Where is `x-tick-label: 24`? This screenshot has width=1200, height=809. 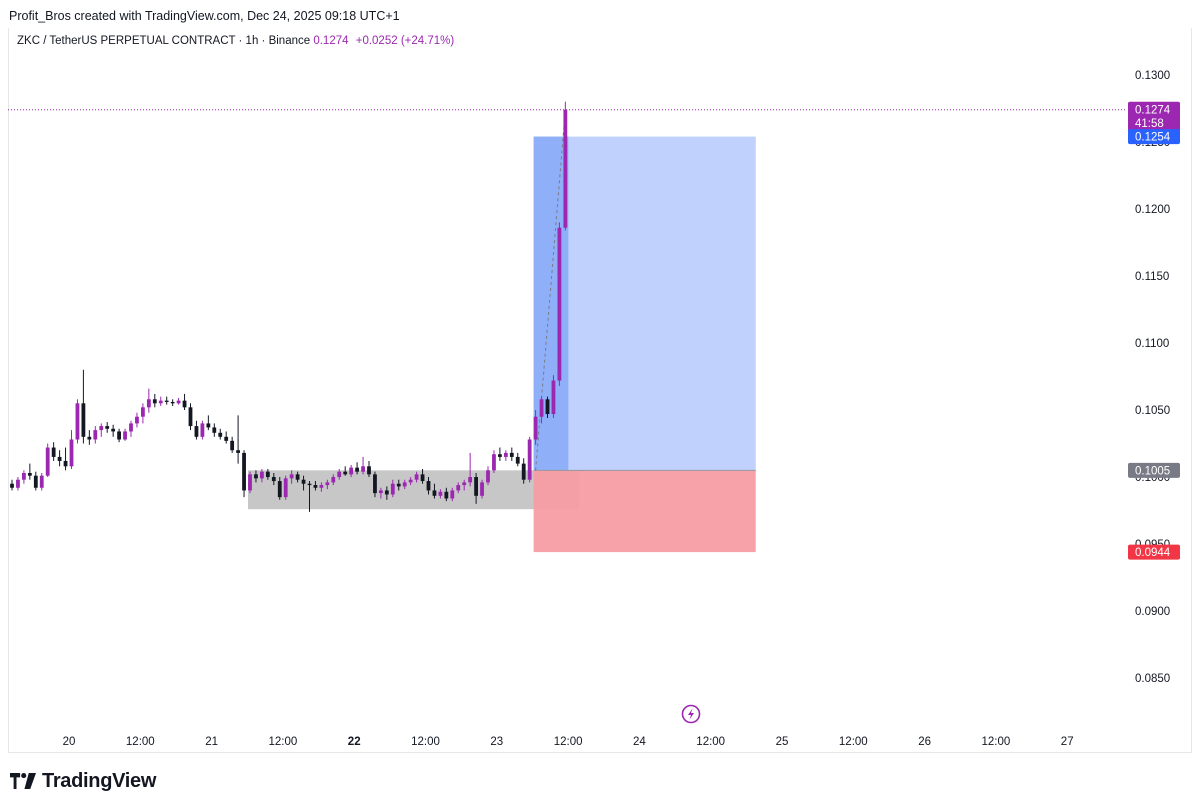
x-tick-label: 24 is located at coordinates (639, 742).